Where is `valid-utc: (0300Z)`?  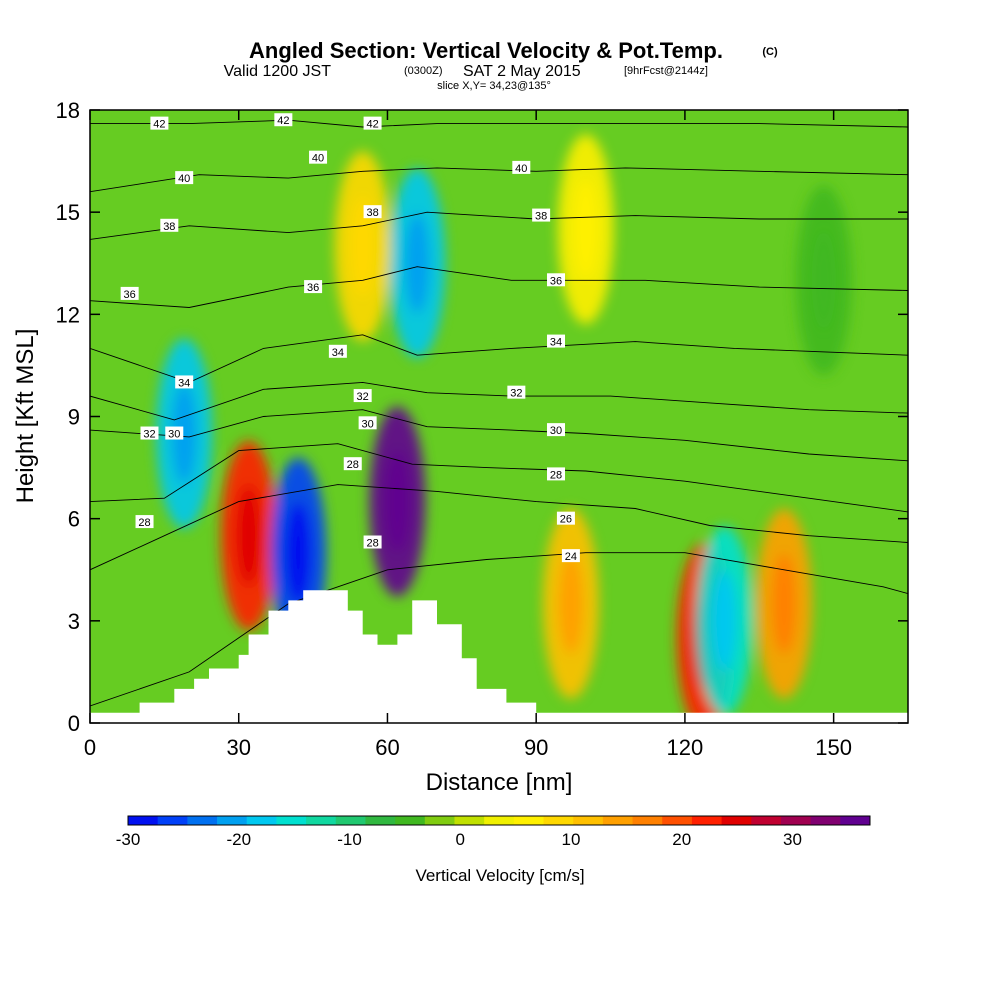
valid-utc: (0300Z) is located at coordinates (423, 71).